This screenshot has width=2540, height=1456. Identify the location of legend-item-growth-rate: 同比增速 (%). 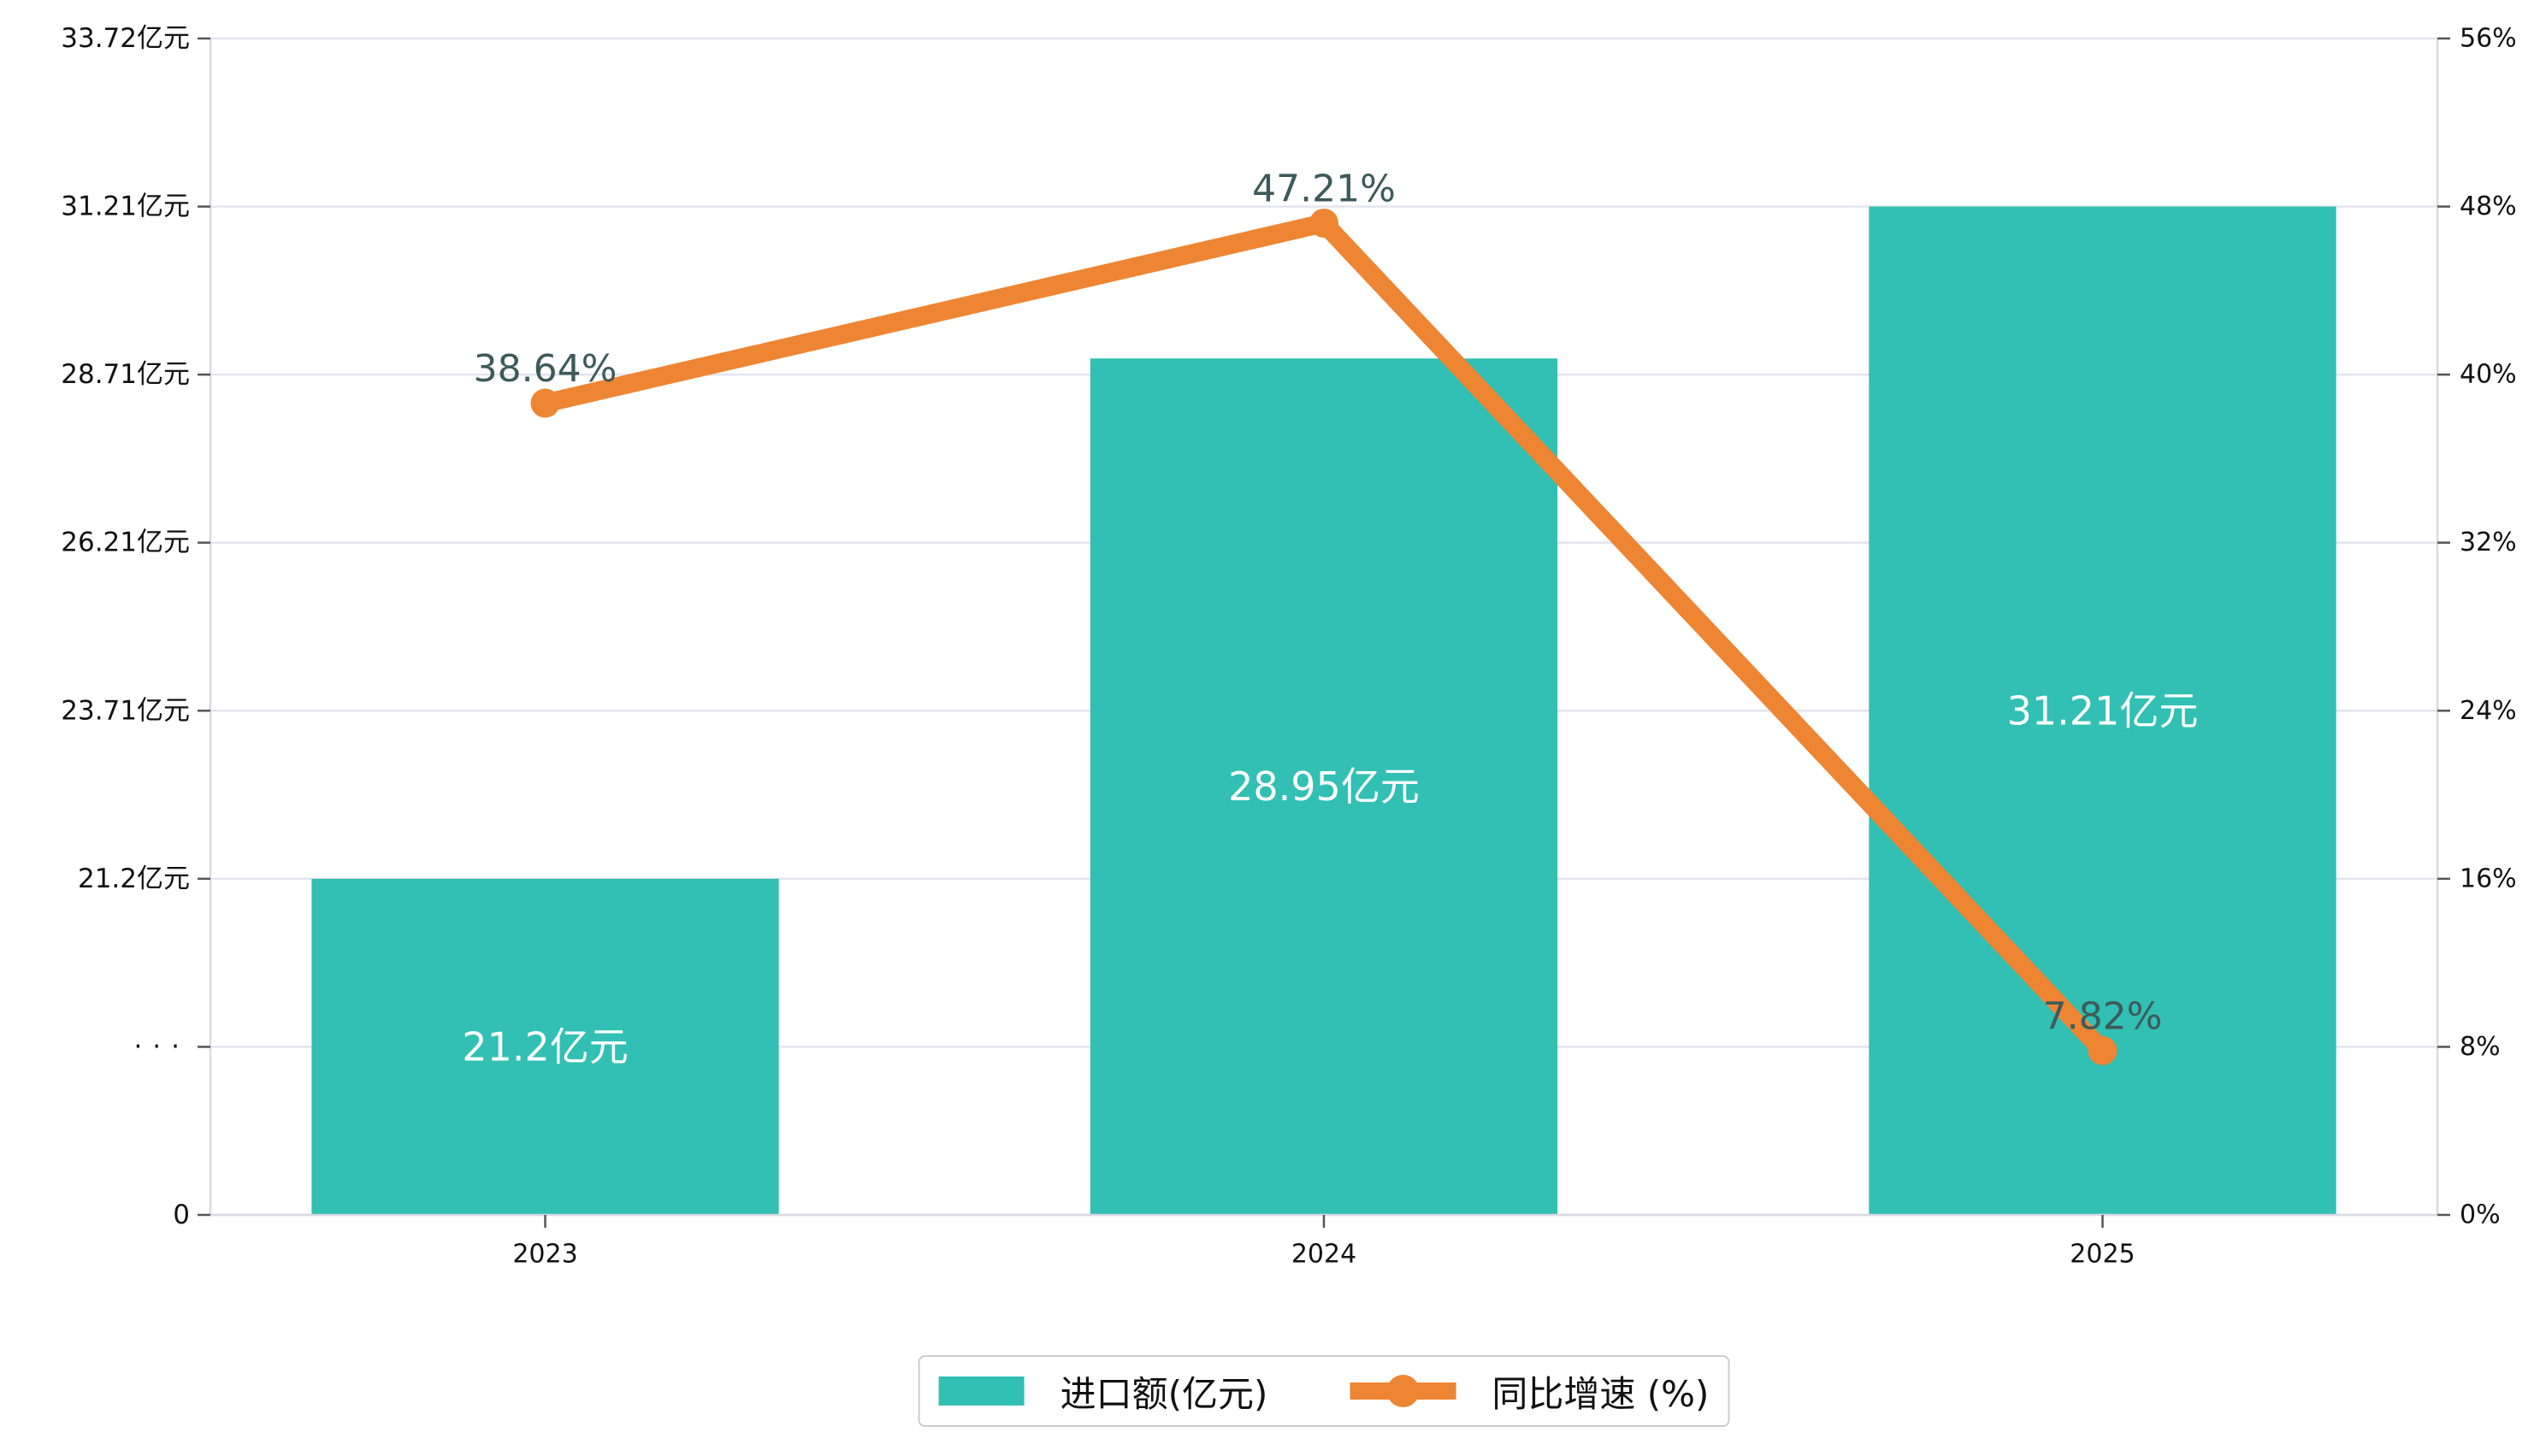
(1529, 1391).